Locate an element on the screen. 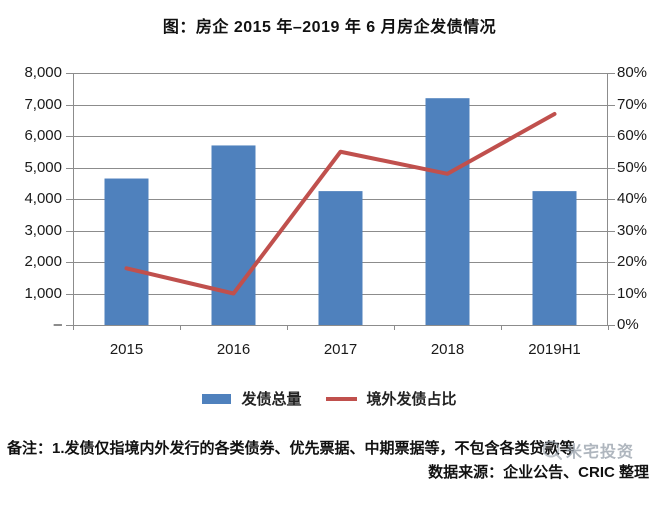  y-right-tick-label: 40% is located at coordinates (632, 198).